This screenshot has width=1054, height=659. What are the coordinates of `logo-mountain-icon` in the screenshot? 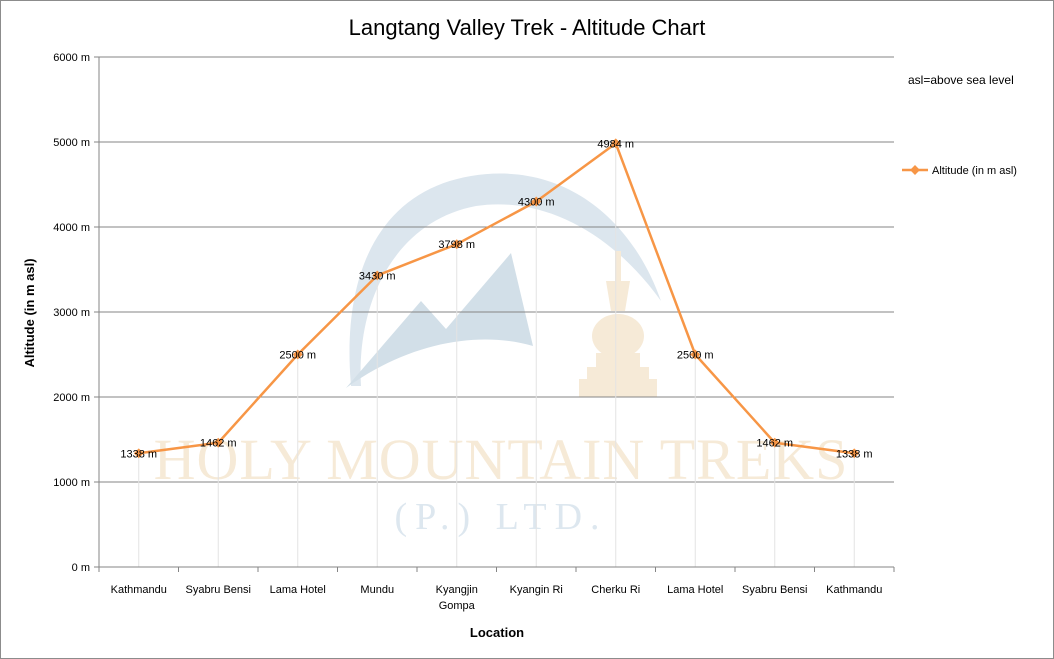 It's located at (439, 320).